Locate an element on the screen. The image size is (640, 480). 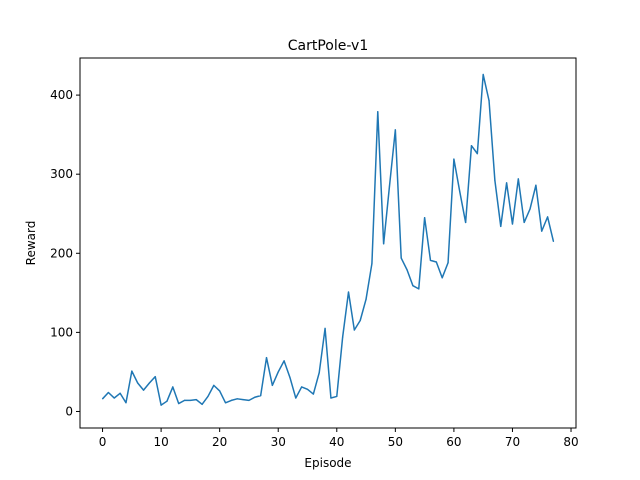
y-axis-label: Reward is located at coordinates (31, 243).